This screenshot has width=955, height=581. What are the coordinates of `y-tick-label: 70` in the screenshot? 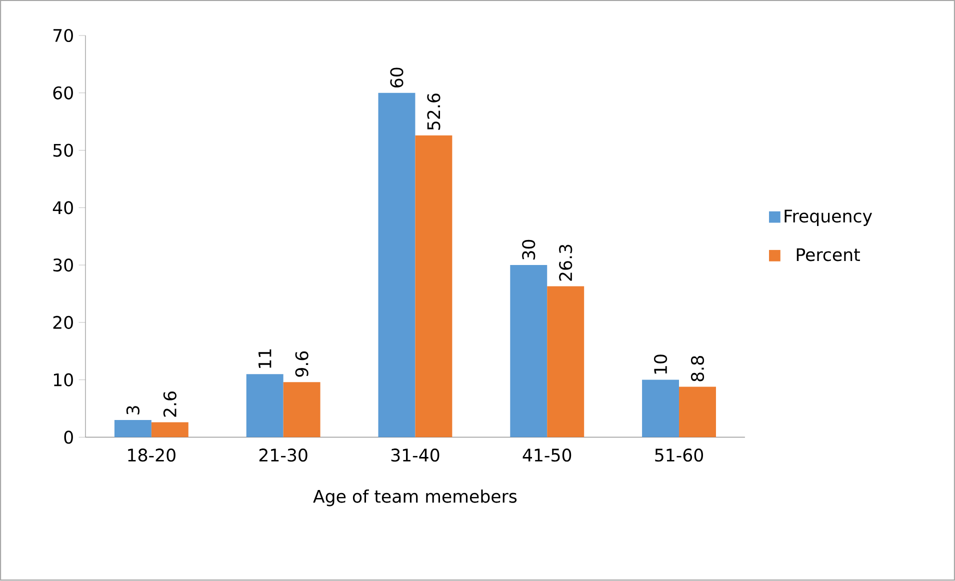 It's located at (63, 35).